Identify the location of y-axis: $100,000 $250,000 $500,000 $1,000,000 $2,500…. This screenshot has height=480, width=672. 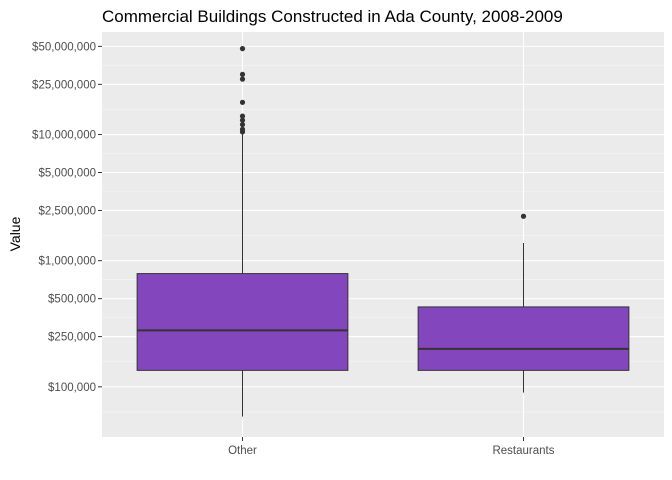
(67, 217).